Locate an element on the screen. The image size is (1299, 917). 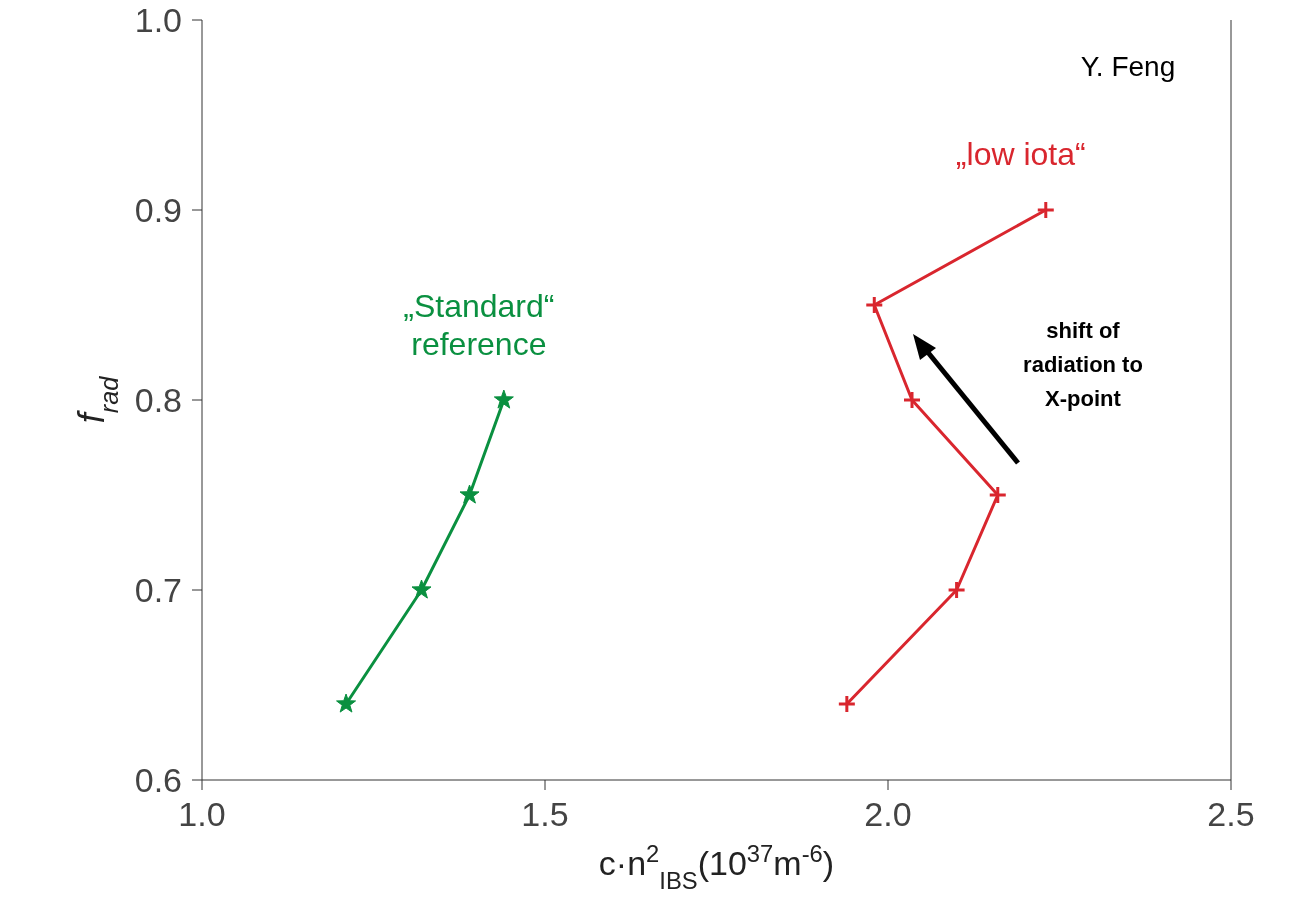
x-axis-title: c·n$^{2}$$_{IBS}$(10$^{37}$m$^{-6}$) is located at coordinates (716, 866).